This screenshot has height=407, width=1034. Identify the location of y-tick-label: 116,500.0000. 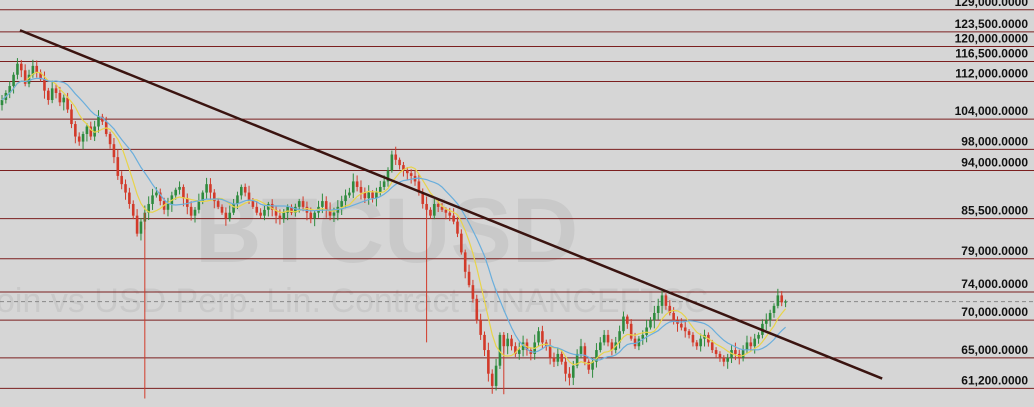
(991, 54).